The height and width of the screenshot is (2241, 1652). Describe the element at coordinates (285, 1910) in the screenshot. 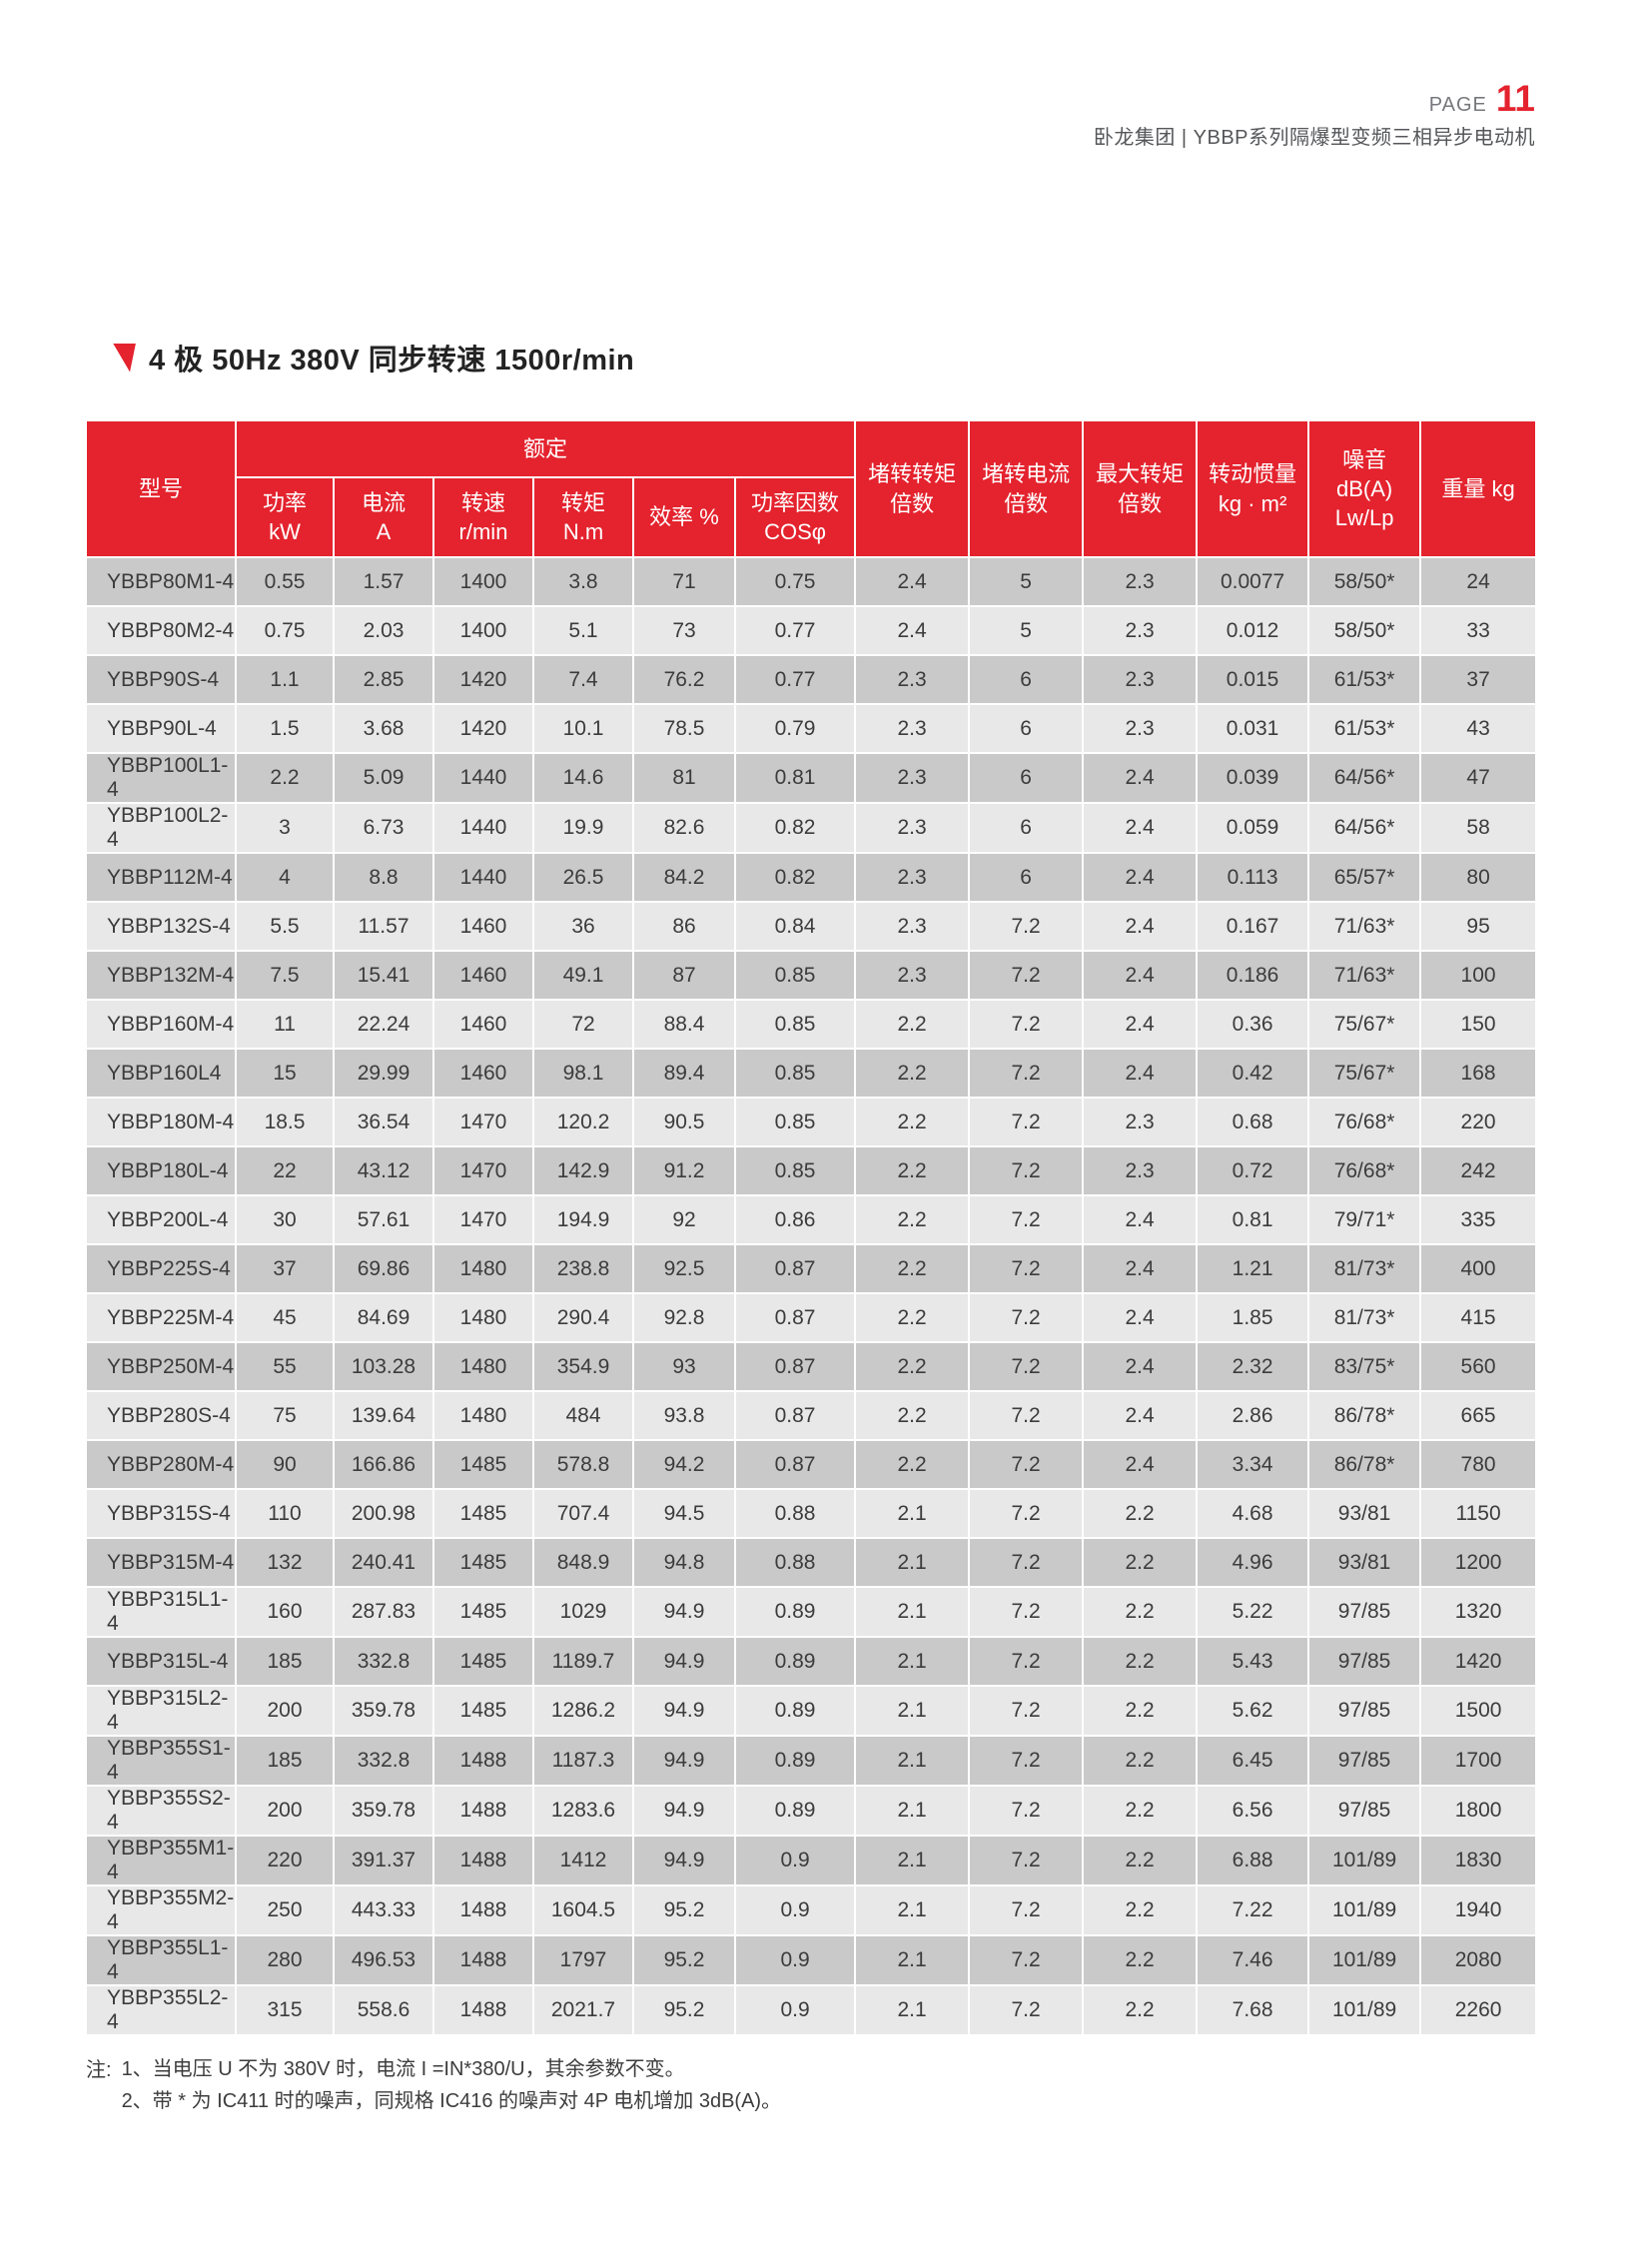

I see `value-cell: 250` at that location.